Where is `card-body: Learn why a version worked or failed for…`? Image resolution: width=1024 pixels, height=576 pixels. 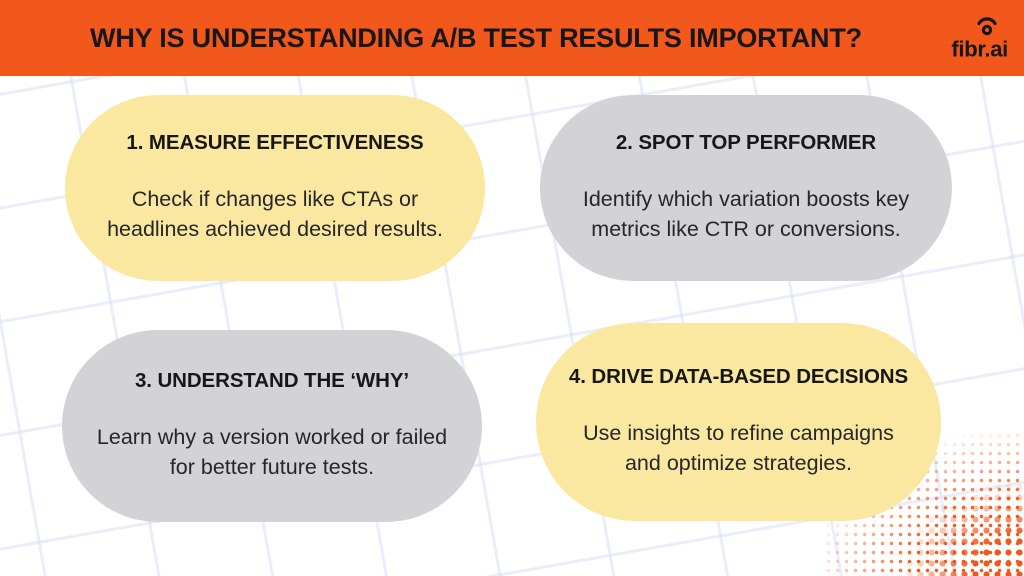 card-body: Learn why a version worked or failed for… is located at coordinates (272, 452).